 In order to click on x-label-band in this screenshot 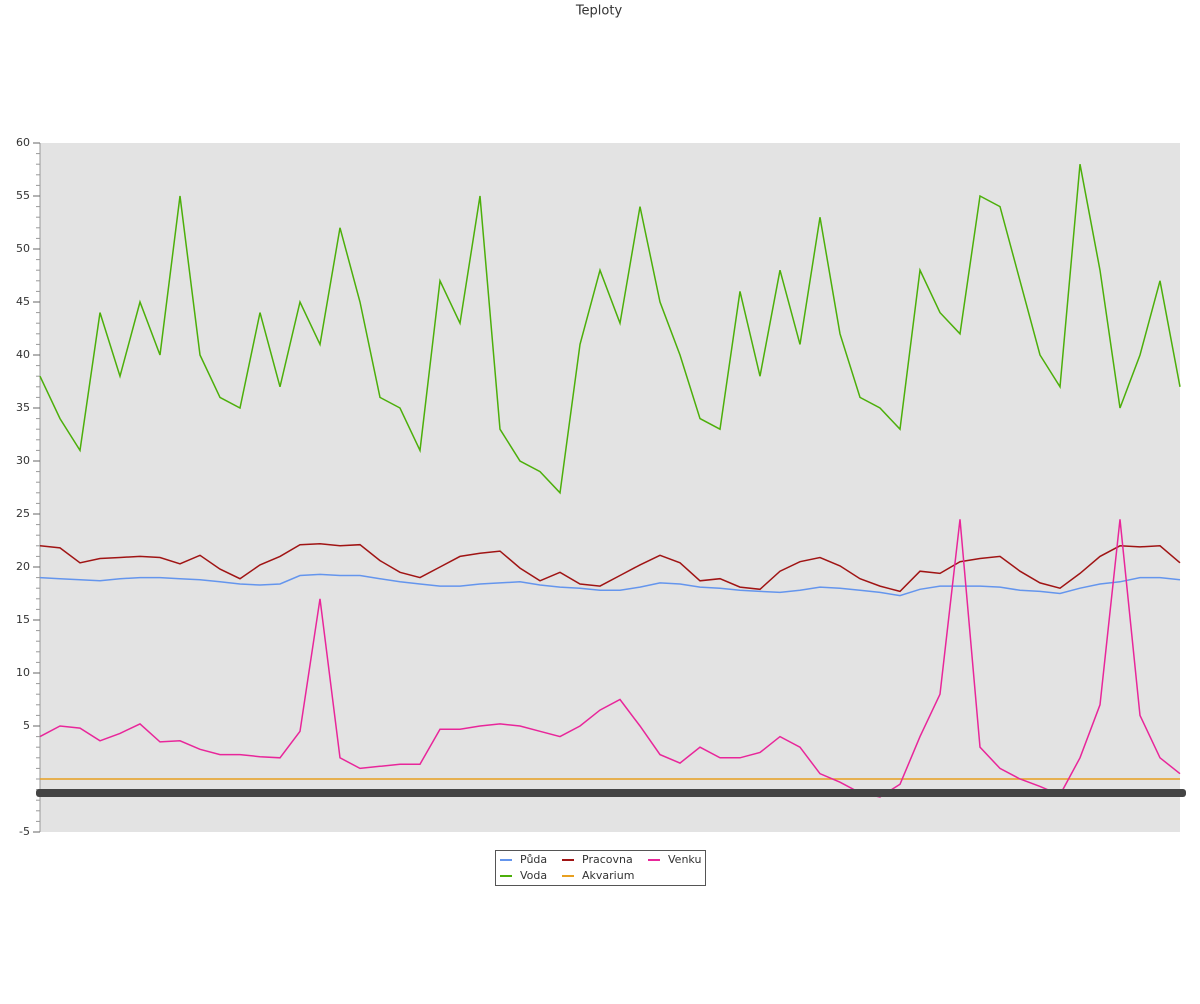, I will do `click(611, 793)`.